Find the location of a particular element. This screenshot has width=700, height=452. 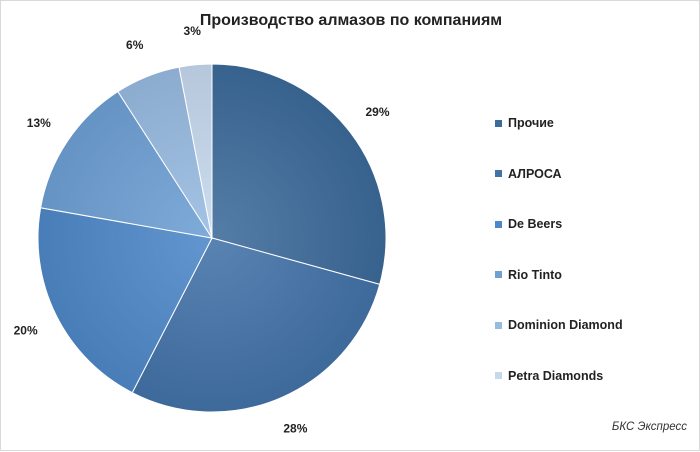

legend-item-4: Rio Tinto is located at coordinates (528, 275).